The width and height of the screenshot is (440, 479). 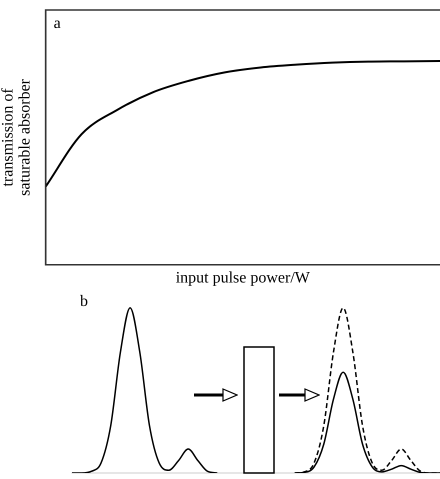 I want to click on y-axis-title: transmission of saturable absorber, so click(x=17, y=137).